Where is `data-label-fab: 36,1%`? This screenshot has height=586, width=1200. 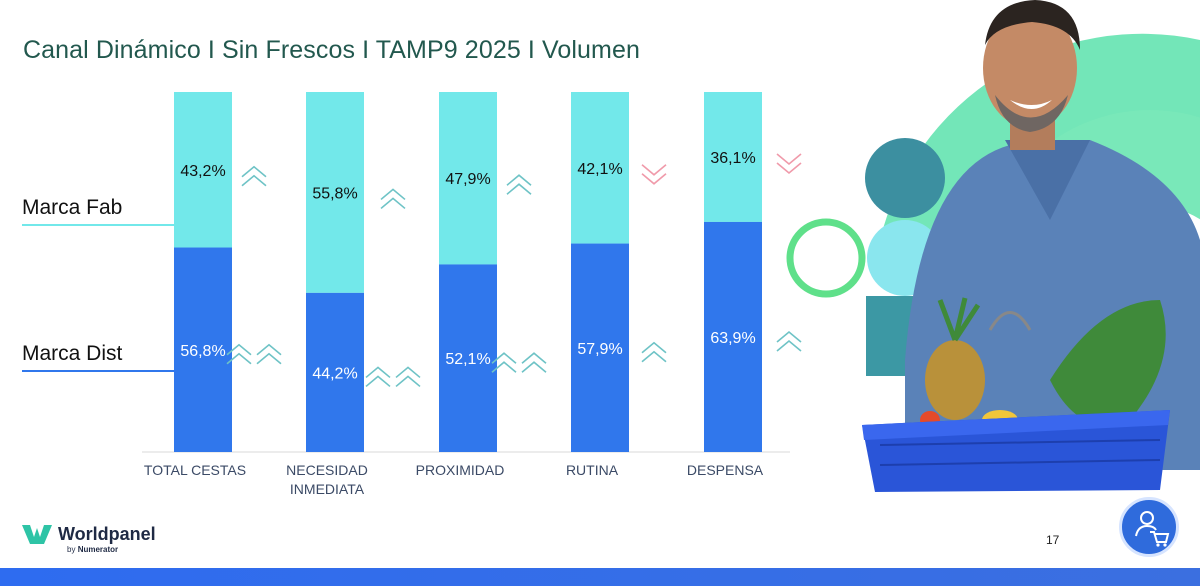 data-label-fab: 36,1% is located at coordinates (732, 158).